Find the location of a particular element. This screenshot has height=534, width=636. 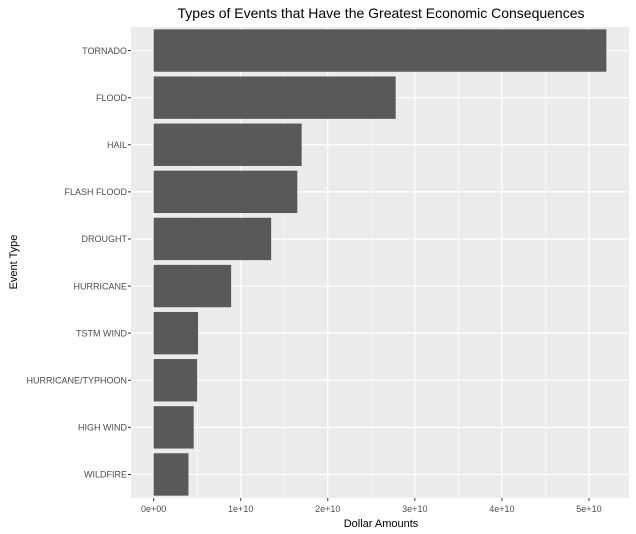

x-tick-label: 4e+10 is located at coordinates (501, 509).